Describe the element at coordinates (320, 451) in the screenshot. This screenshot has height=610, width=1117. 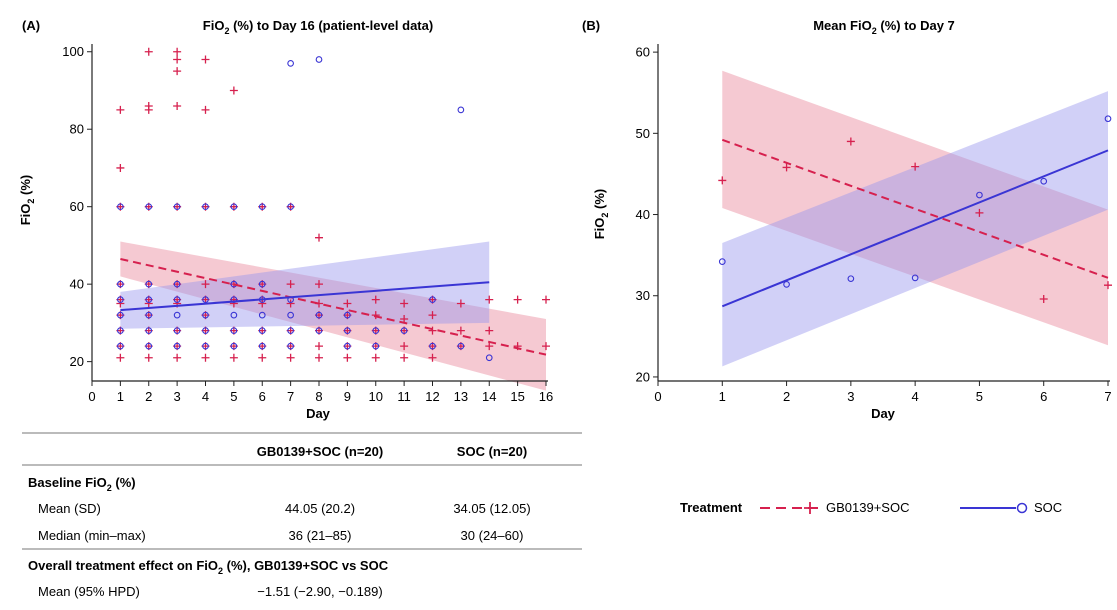
I see `table-header-gb0139: GB0139+SOC (n=20)` at that location.